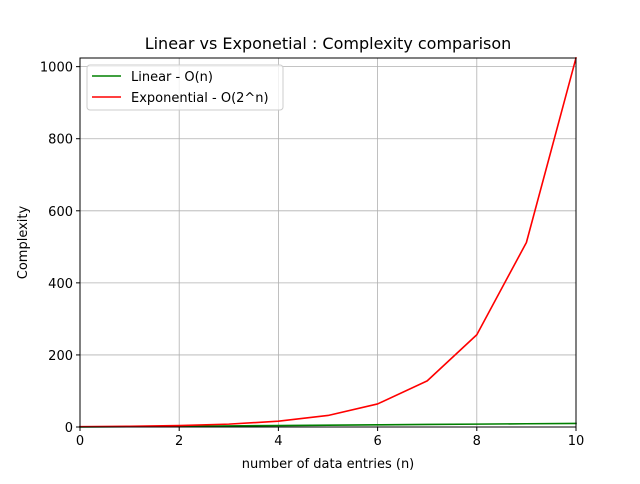 The width and height of the screenshot is (640, 484). I want to click on y-tick-label: 200, so click(60, 356).